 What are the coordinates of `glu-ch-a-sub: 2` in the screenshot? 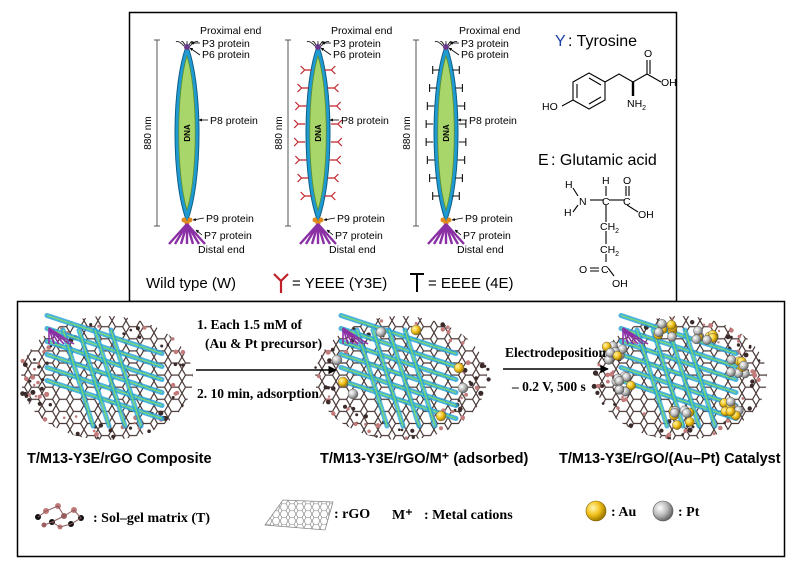 It's located at (617, 231).